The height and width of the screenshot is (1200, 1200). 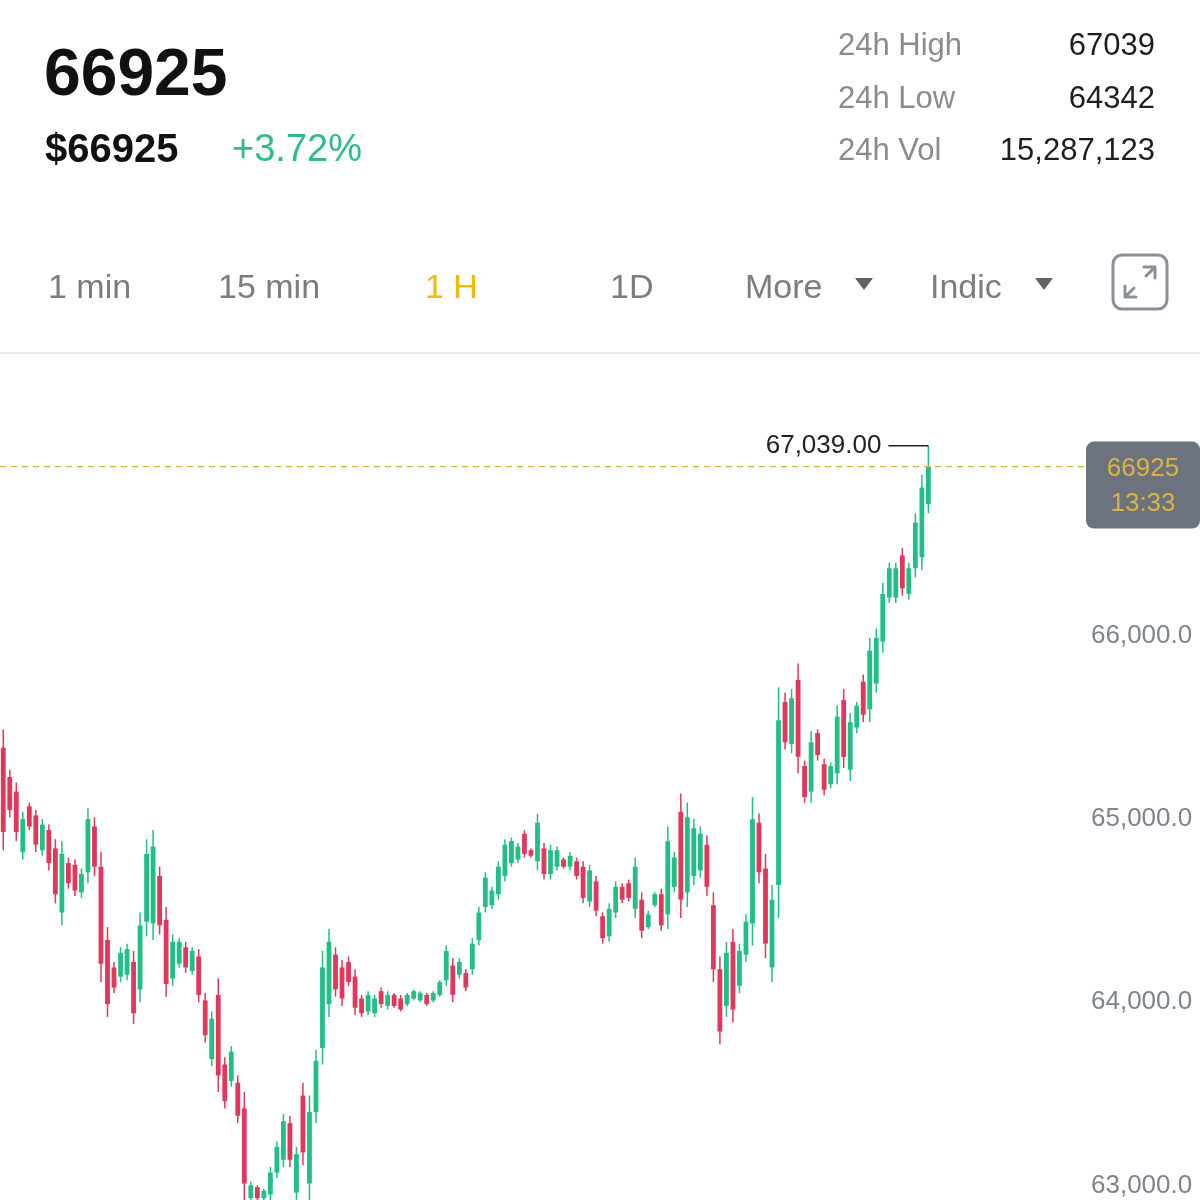 I want to click on text: 24h Vol, so click(x=890, y=149).